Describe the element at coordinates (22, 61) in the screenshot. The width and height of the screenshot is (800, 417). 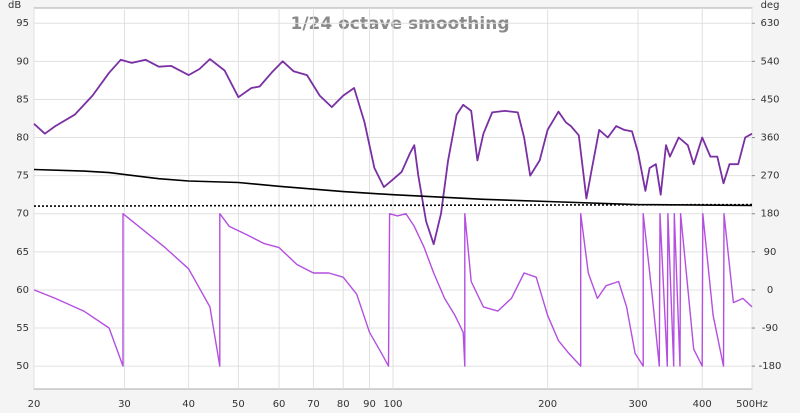
I see `y-tick-label: 90` at that location.